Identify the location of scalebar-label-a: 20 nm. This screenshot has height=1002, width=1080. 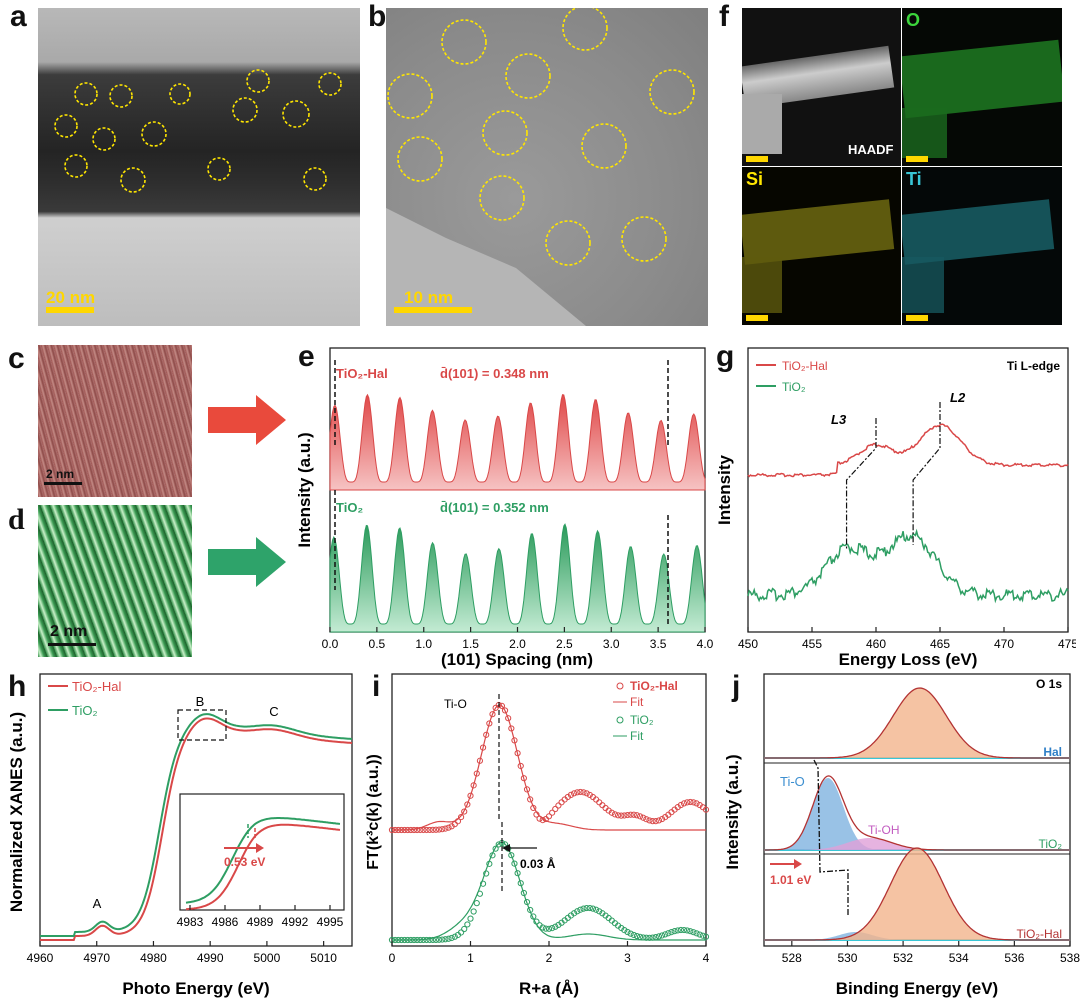
(71, 297).